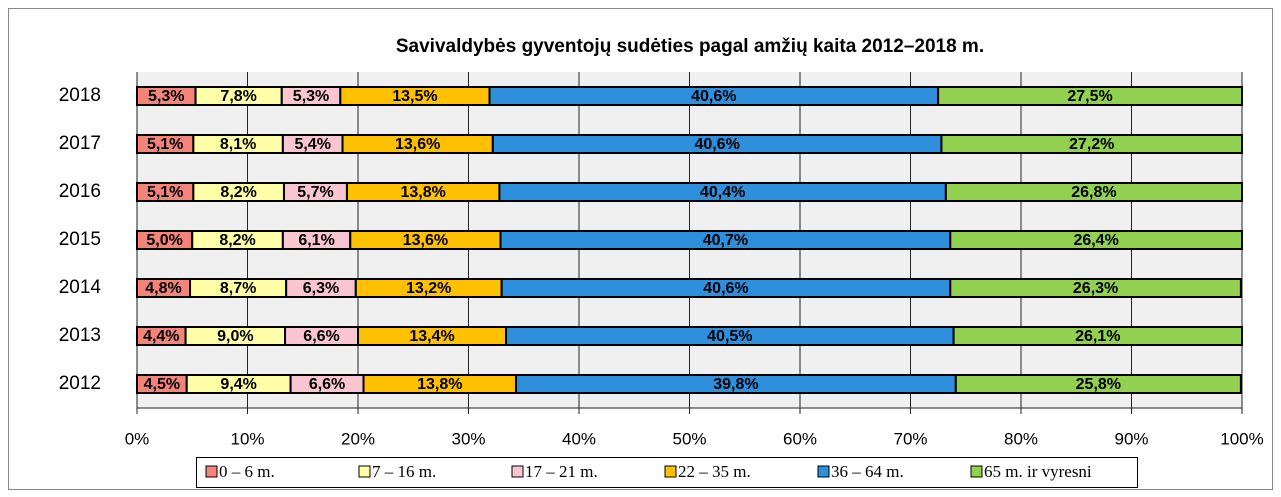  What do you see at coordinates (431, 336) in the screenshot?
I see `value-label: 13,4%` at bounding box center [431, 336].